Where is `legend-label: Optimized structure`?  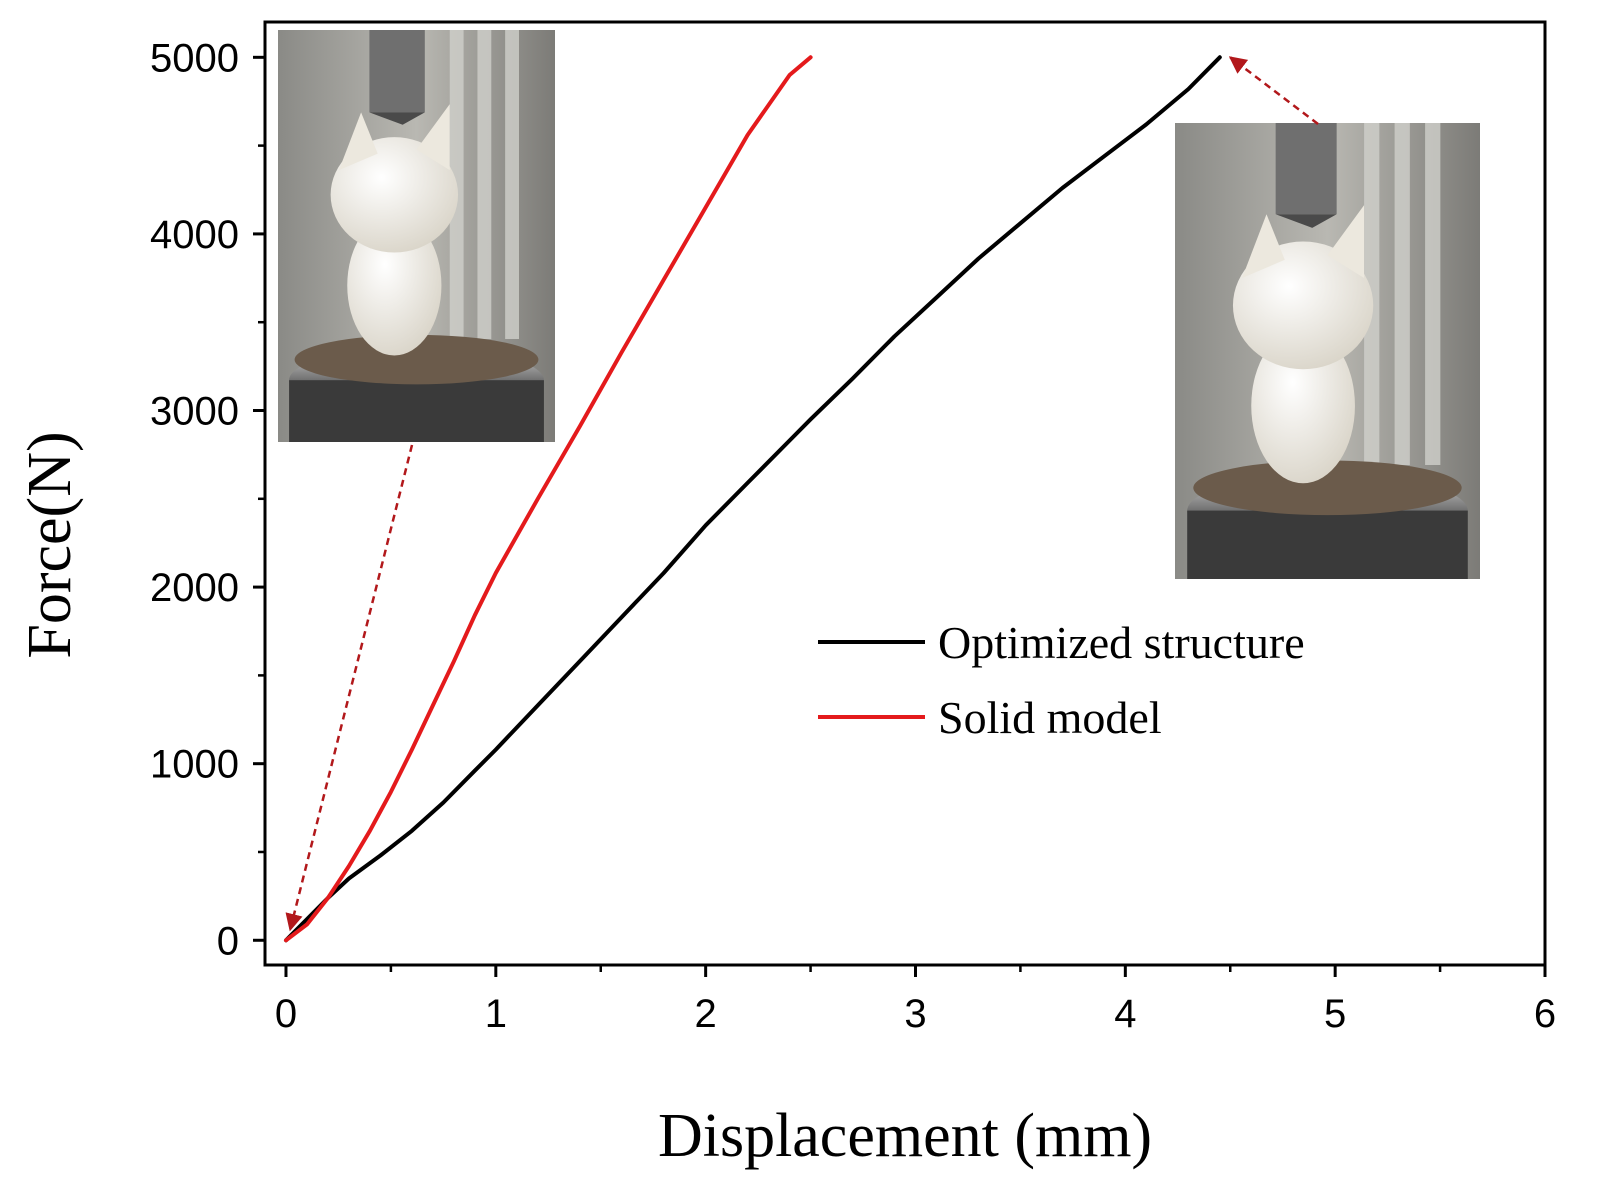 legend-label: Optimized structure is located at coordinates (1121, 642).